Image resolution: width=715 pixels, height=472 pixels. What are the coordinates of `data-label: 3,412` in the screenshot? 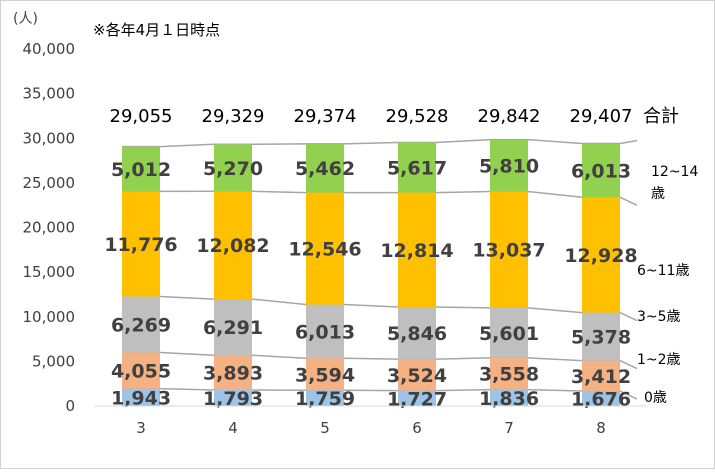 It's located at (601, 377).